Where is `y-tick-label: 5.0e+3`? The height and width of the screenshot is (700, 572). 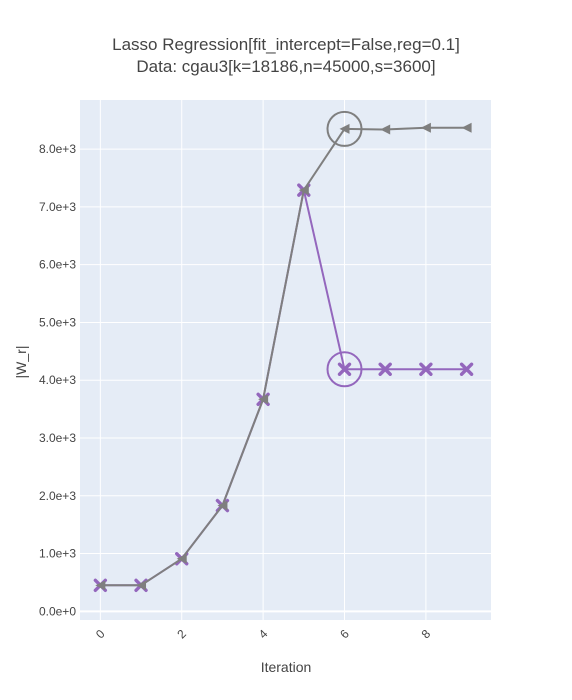
y-tick-label: 5.0e+3 is located at coordinates (57, 322).